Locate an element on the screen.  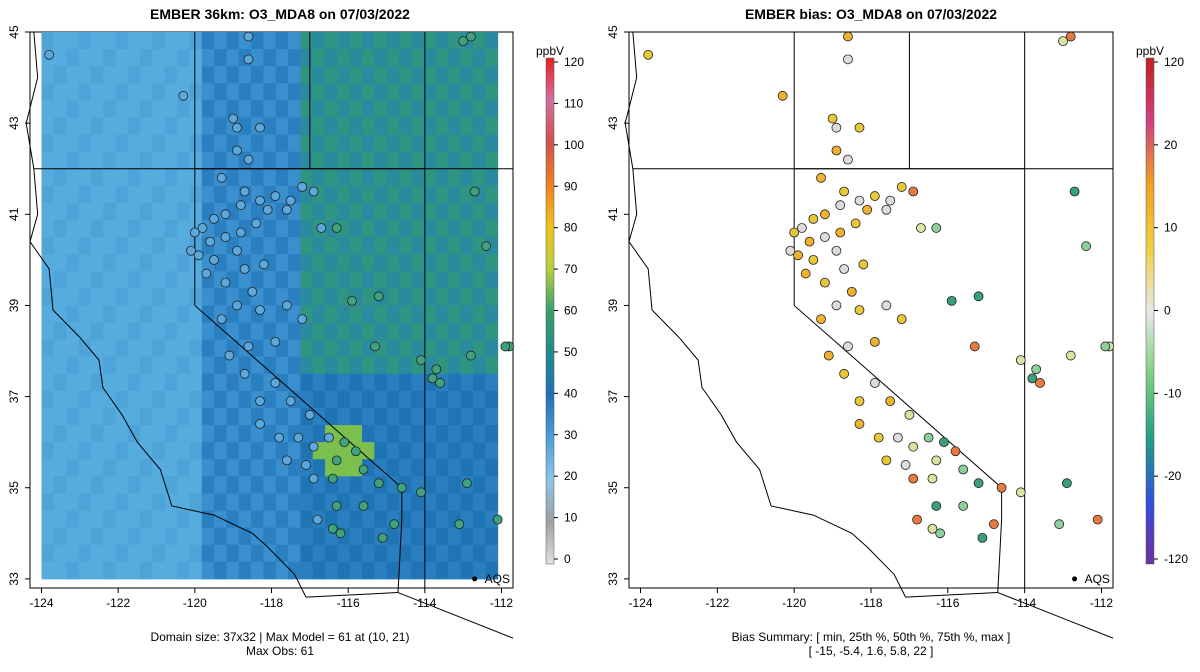
left-map-title: EMBER 36km: O3_MDA8 on 07/03/2022 is located at coordinates (280, 14).